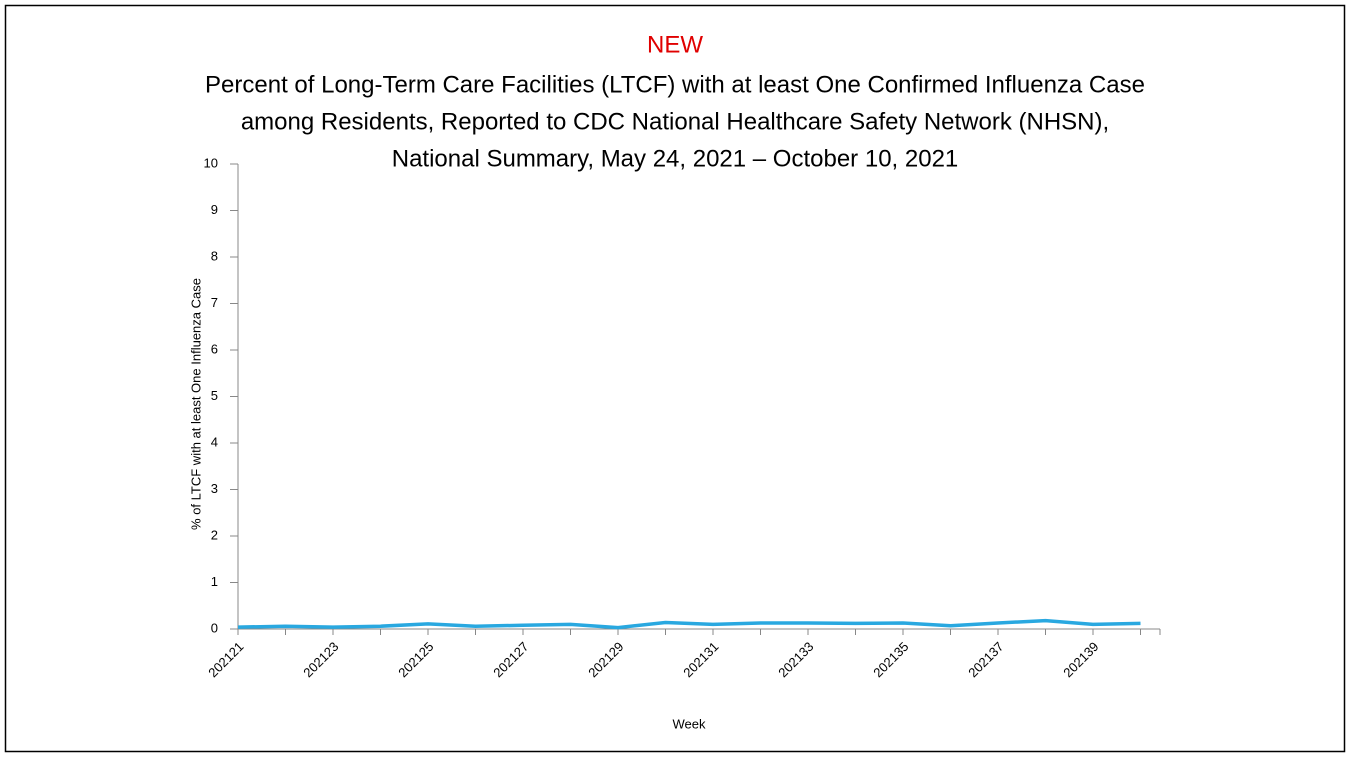 The image size is (1350, 757). I want to click on y-tick-label: 2, so click(214, 534).